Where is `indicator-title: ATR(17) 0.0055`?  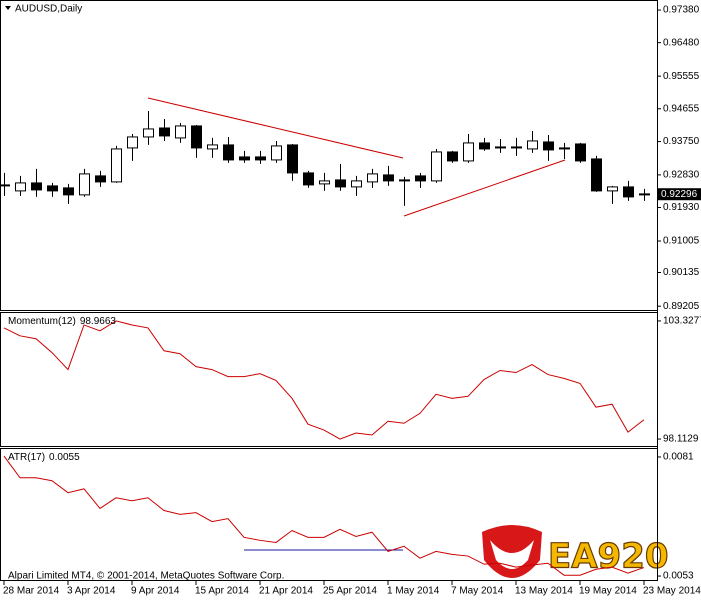 indicator-title: ATR(17) 0.0055 is located at coordinates (44, 457).